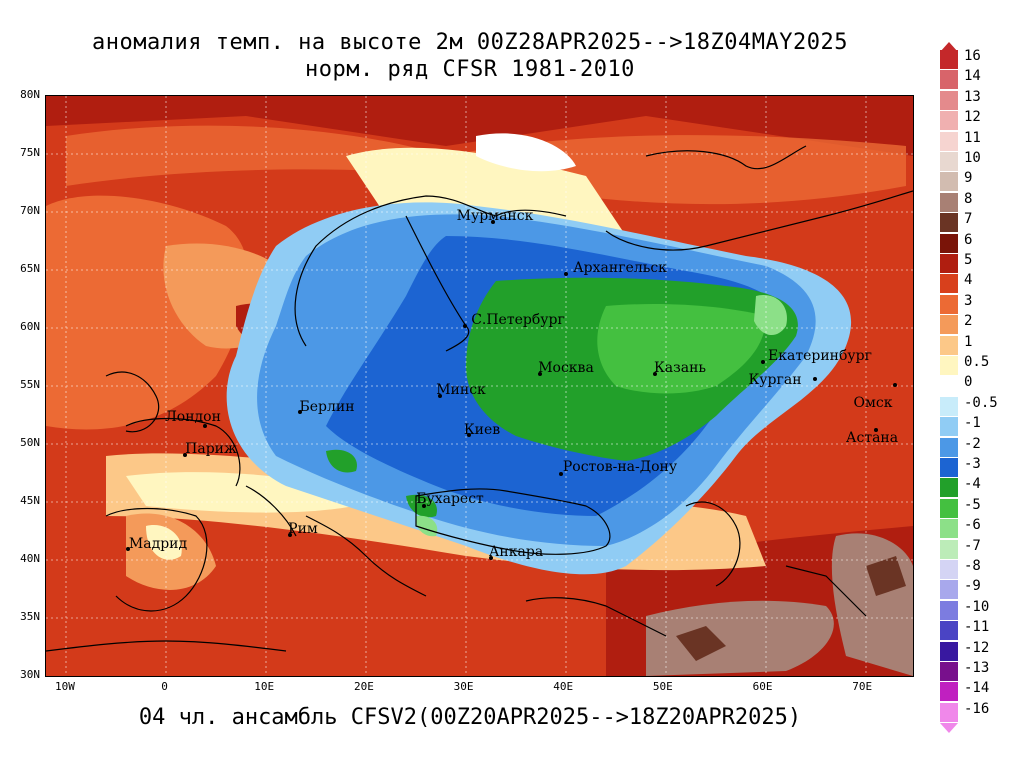  I want to click on longitude-label: 40E, so click(563, 686).